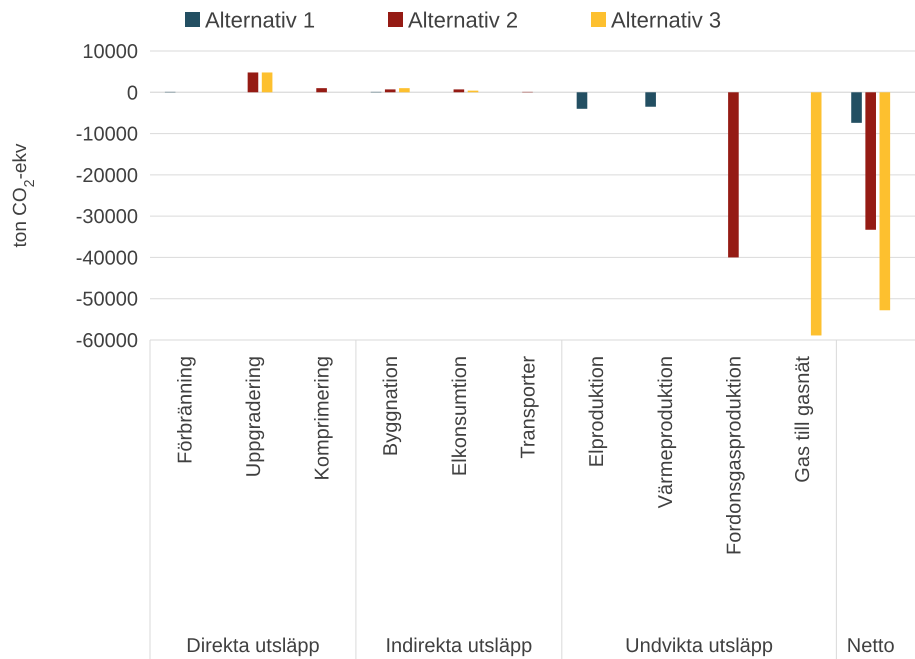 This screenshot has width=915, height=659. What do you see at coordinates (870, 646) in the screenshot?
I see `text: Netto` at bounding box center [870, 646].